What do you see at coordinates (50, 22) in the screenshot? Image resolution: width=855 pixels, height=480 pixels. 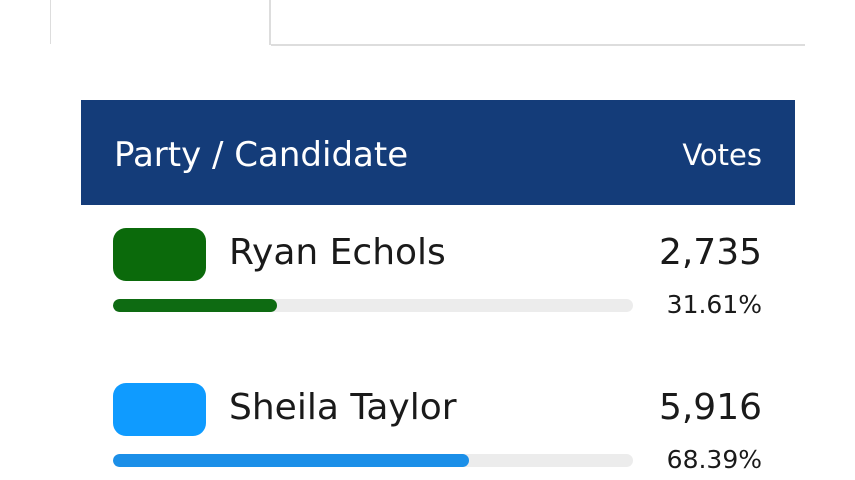 I see `tab-left-border` at bounding box center [50, 22].